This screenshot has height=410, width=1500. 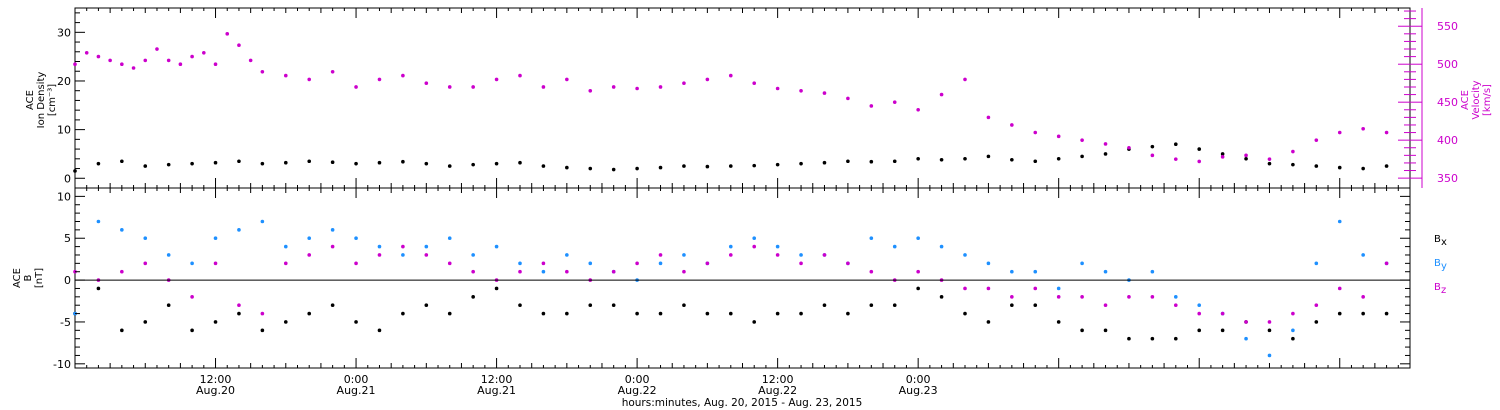 What do you see at coordinates (637, 390) in the screenshot?
I see `x-tick-date: Aug.22` at bounding box center [637, 390].